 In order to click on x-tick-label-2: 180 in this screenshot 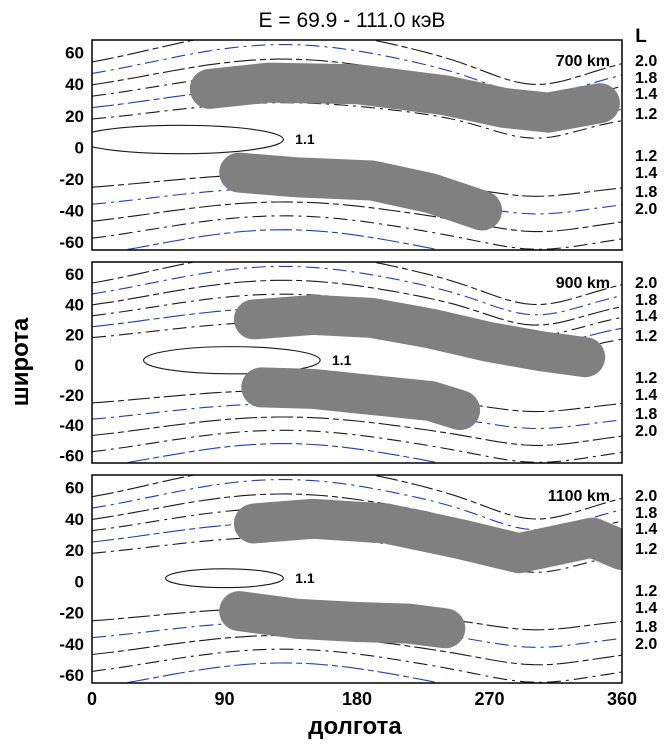, I will do `click(357, 699)`.